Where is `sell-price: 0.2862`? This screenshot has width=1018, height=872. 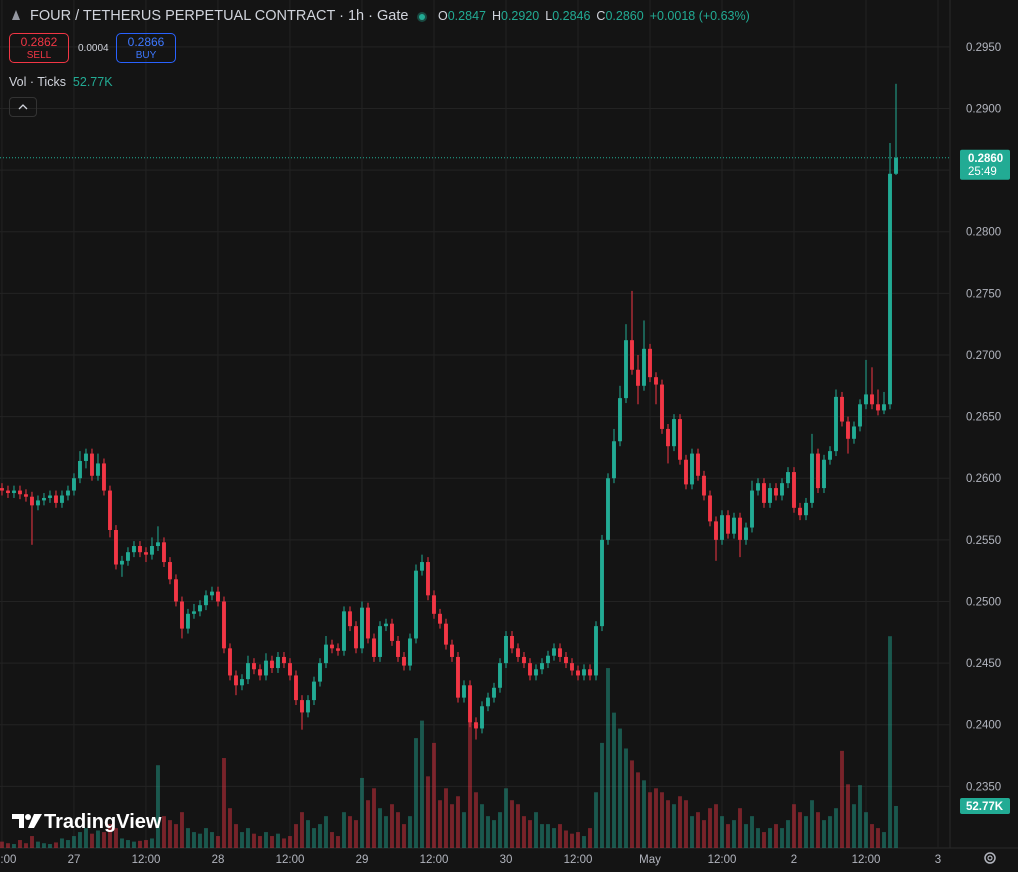 sell-price: 0.2862 is located at coordinates (39, 42).